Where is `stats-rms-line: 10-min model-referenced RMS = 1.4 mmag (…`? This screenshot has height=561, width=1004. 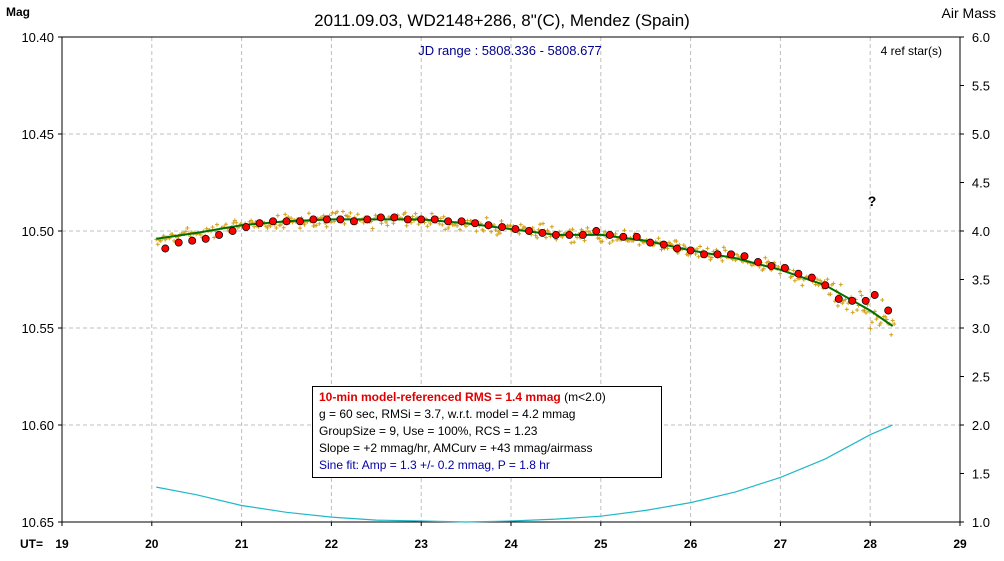 stats-rms-line: 10-min model-referenced RMS = 1.4 mmag (… is located at coordinates (487, 397).